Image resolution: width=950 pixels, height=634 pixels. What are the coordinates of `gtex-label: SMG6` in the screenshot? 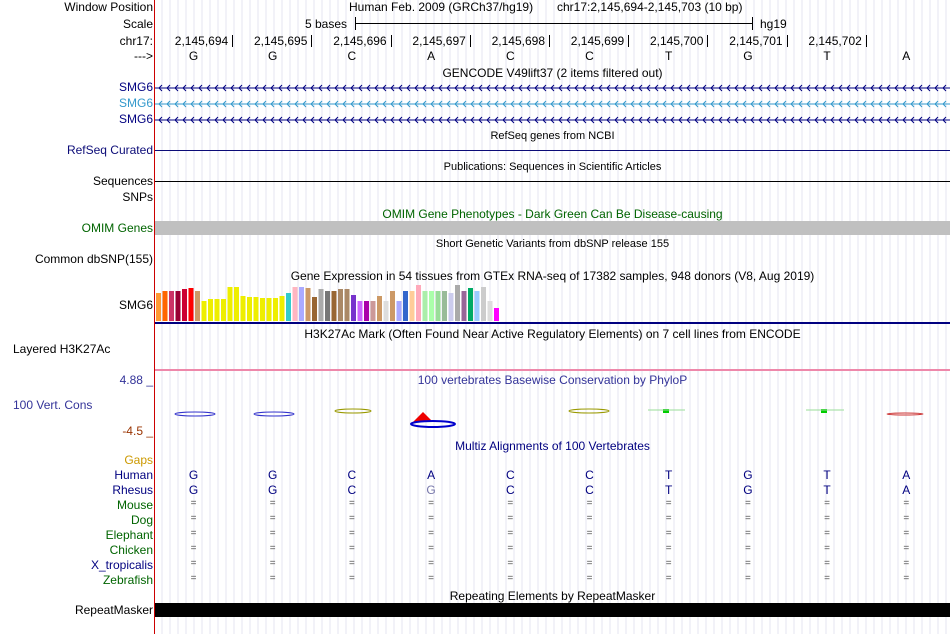 It's located at (135, 305).